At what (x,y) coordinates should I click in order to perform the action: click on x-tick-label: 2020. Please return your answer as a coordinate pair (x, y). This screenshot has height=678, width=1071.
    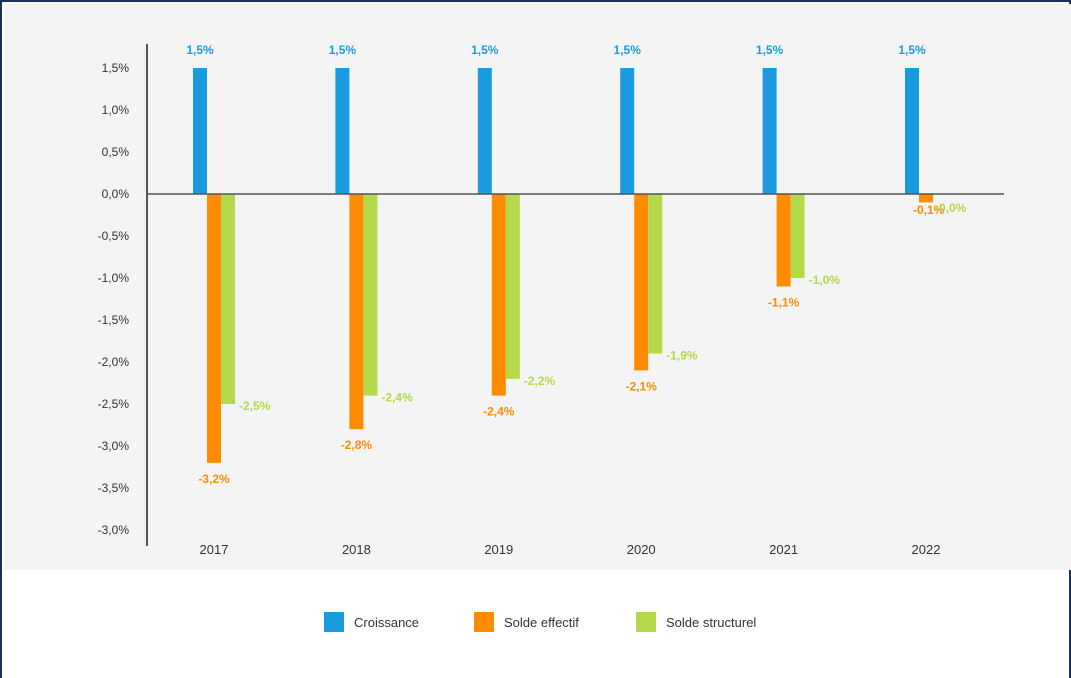
    Looking at the image, I should click on (641, 549).